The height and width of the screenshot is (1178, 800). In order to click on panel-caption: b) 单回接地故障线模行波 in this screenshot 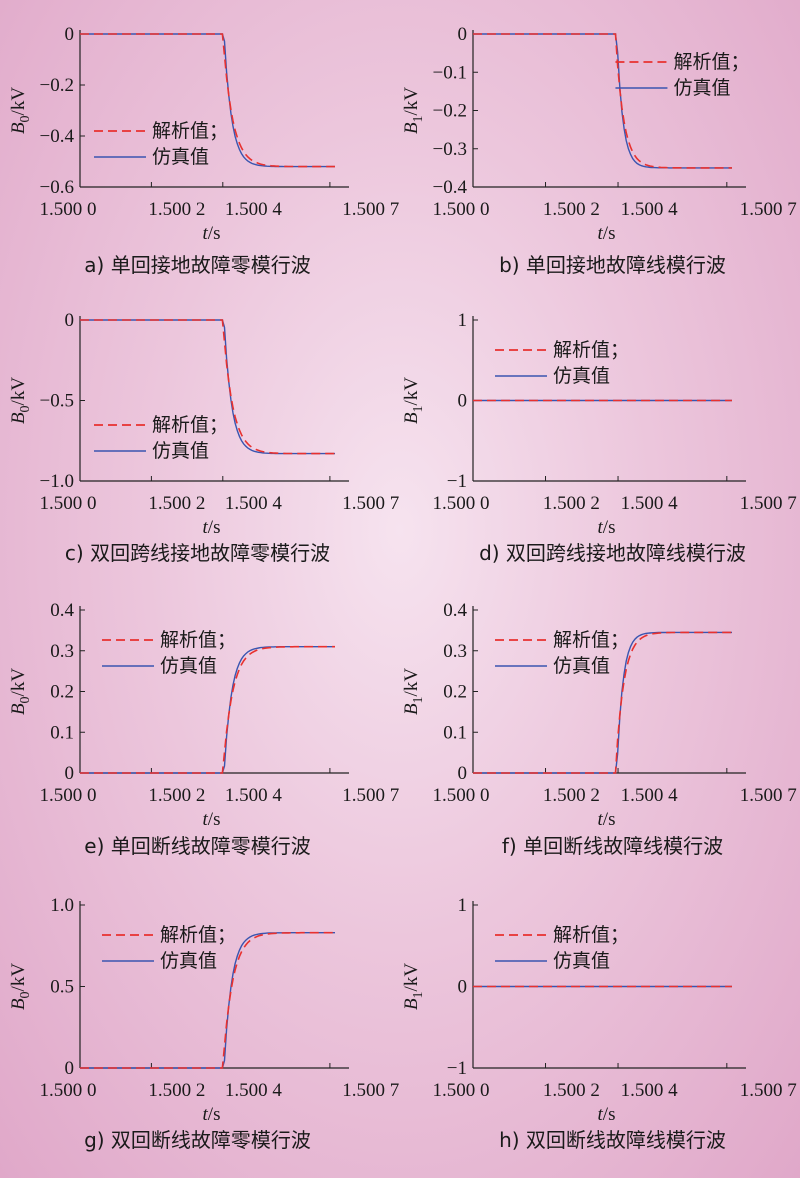, I will do `click(612, 265)`.